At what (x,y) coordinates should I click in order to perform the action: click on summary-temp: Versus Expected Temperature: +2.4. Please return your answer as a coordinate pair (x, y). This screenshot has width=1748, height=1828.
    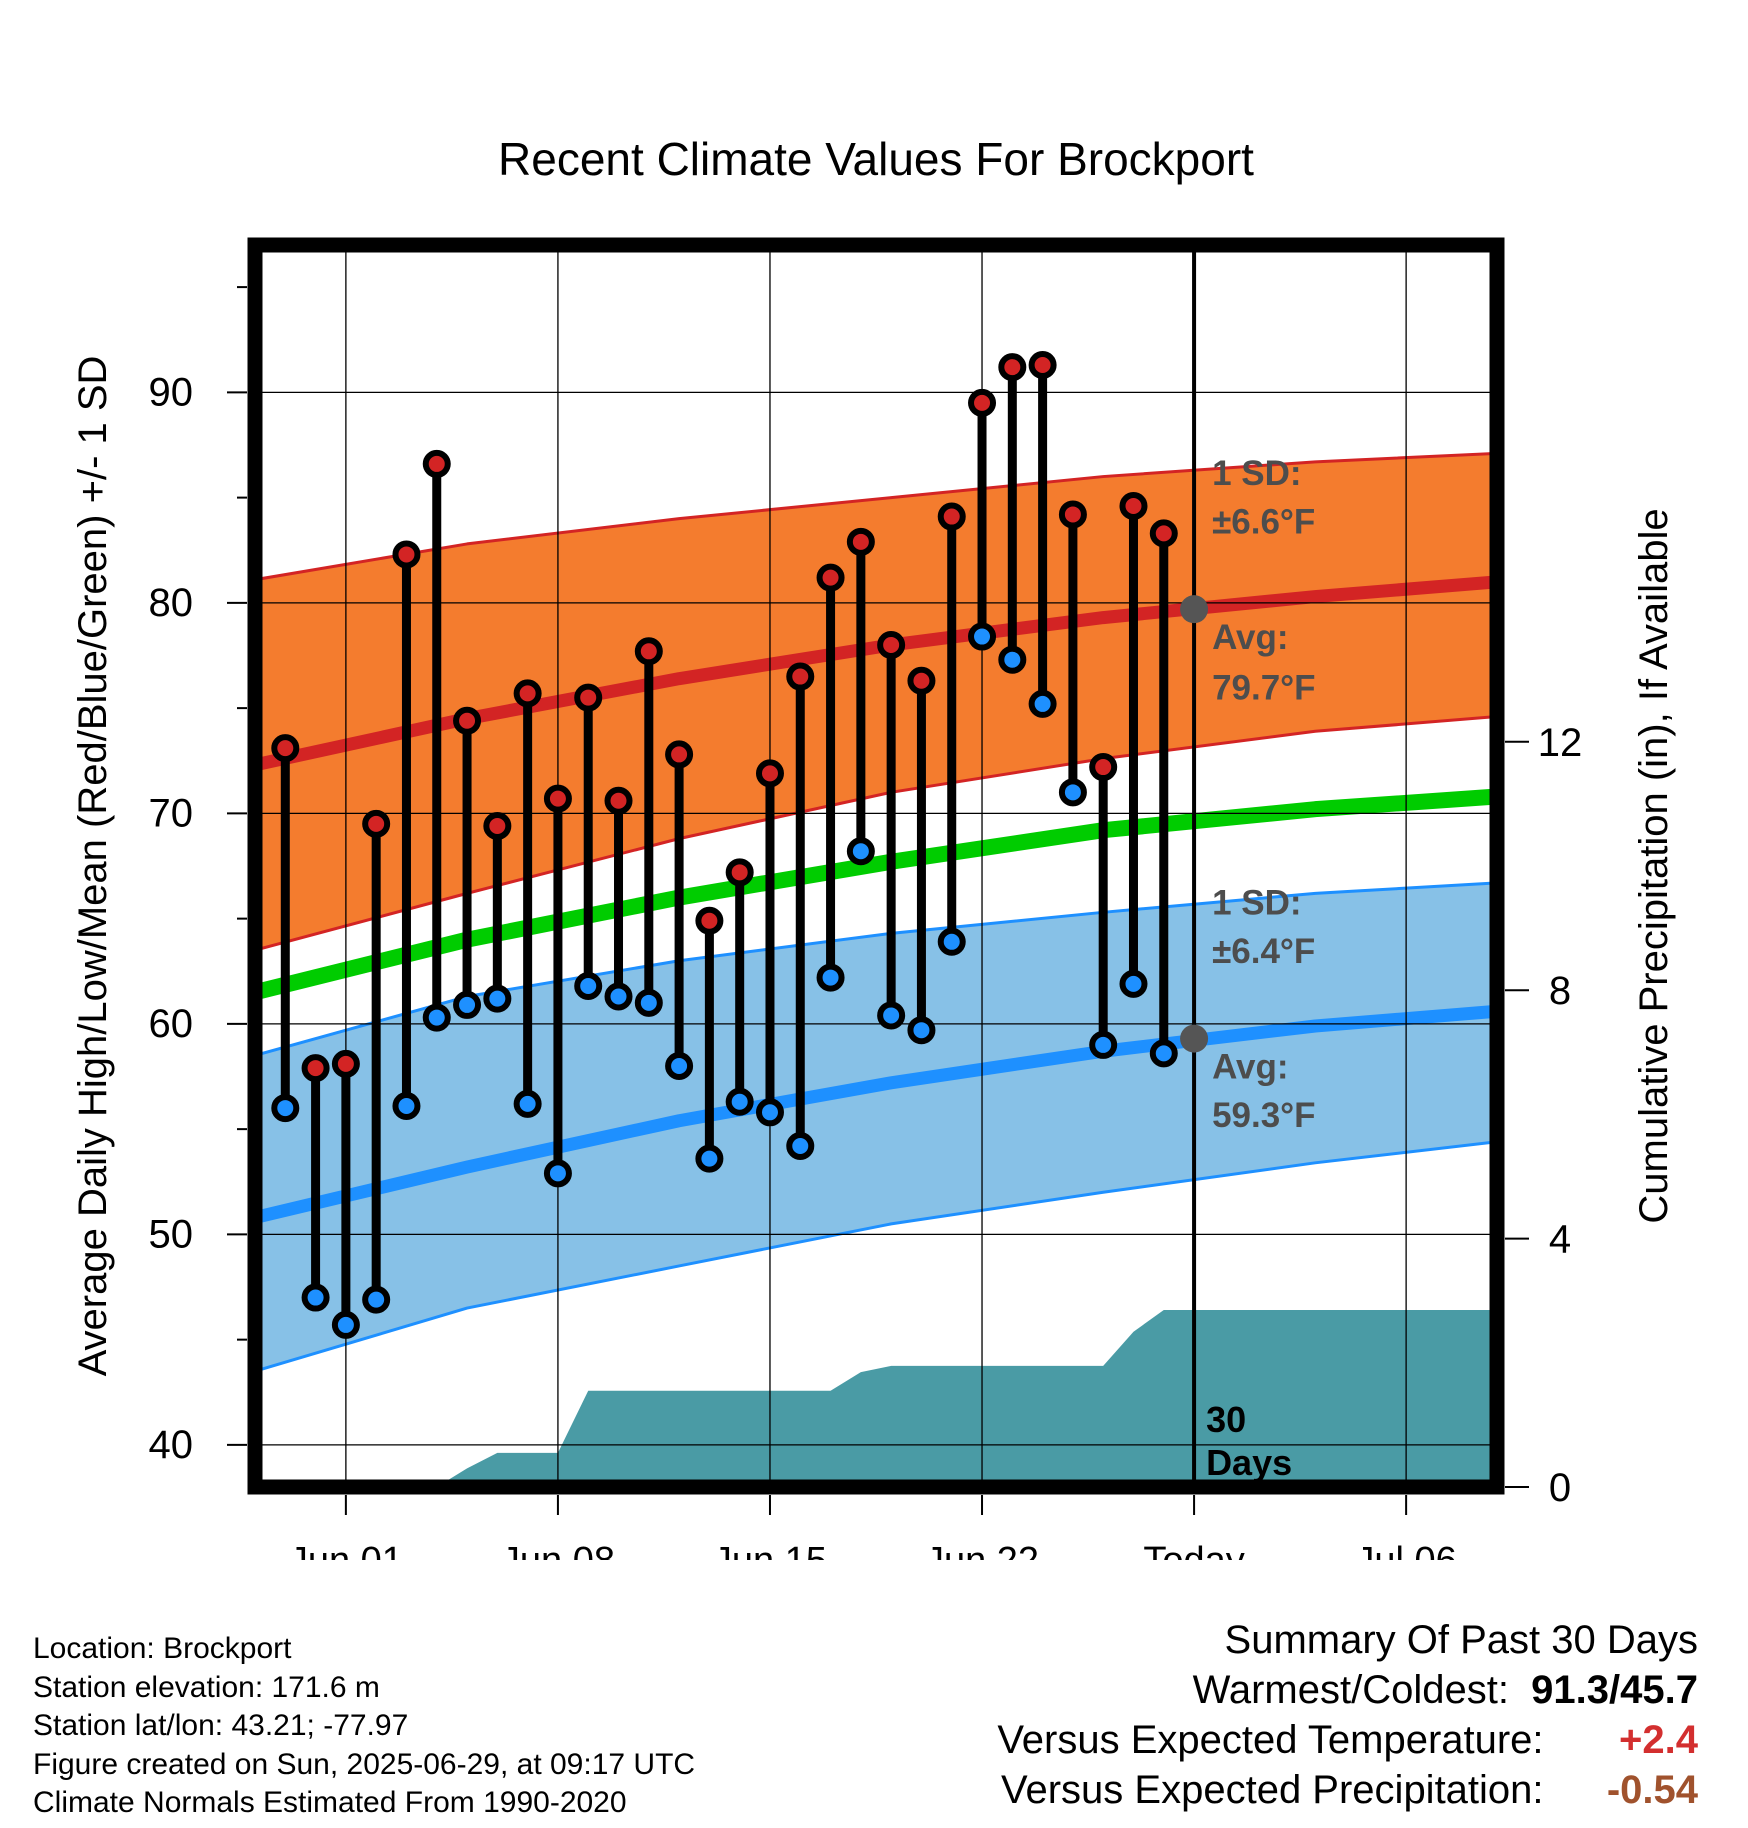
    Looking at the image, I should click on (1347, 1740).